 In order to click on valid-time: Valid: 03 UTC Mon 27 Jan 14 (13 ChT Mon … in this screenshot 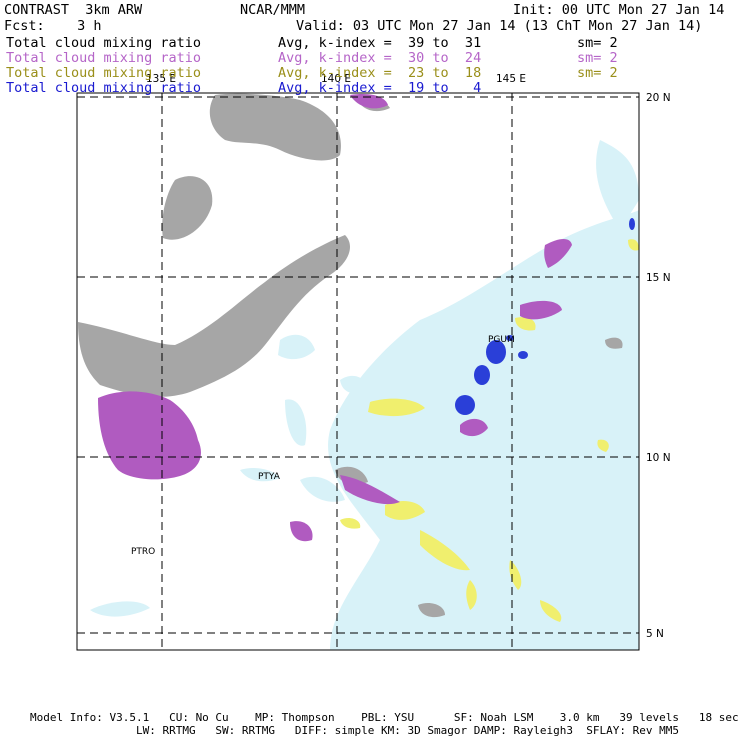, I will do `click(499, 26)`.